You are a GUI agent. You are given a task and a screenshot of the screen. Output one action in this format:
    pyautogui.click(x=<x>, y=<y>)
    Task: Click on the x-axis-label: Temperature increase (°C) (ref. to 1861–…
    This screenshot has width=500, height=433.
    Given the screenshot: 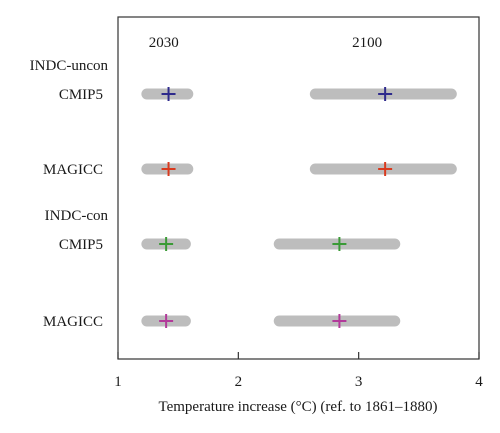 What is the action you would take?
    pyautogui.click(x=297, y=407)
    